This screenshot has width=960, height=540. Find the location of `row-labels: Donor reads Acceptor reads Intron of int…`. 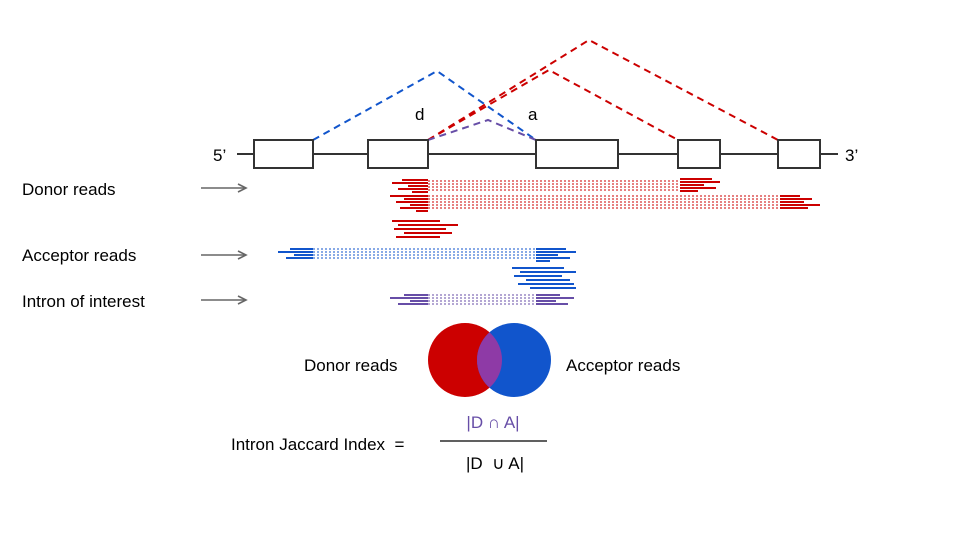

row-labels: Donor reads Acceptor reads Intron of int… is located at coordinates (83, 245).